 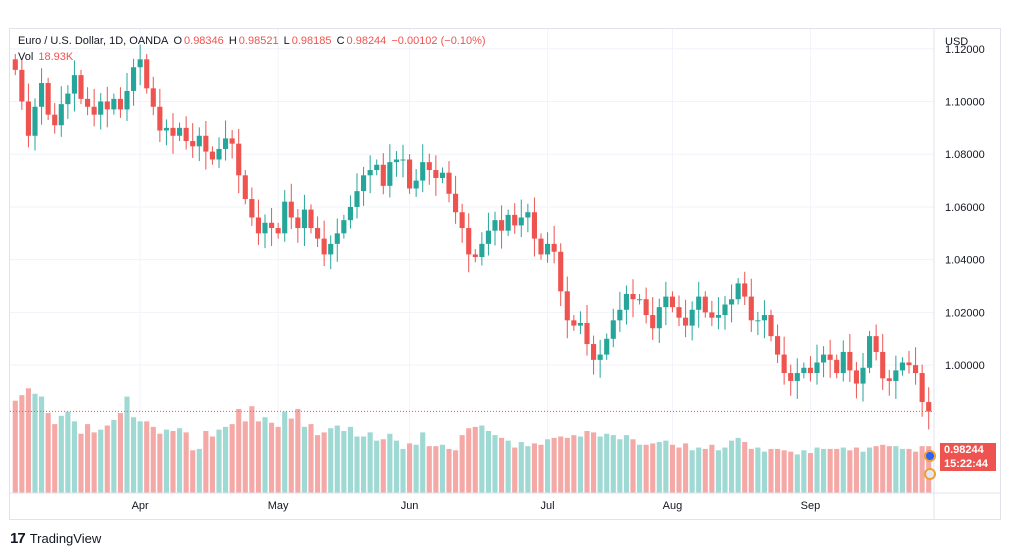 I want to click on tradingview-logo: 17, so click(x=18, y=538).